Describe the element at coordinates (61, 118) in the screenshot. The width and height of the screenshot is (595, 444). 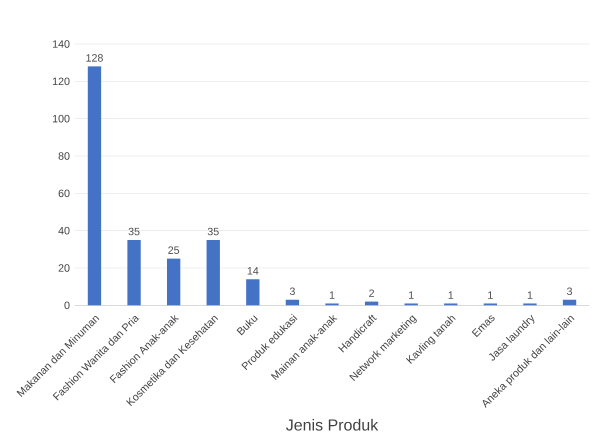
I see `y-tick-label: 100` at that location.